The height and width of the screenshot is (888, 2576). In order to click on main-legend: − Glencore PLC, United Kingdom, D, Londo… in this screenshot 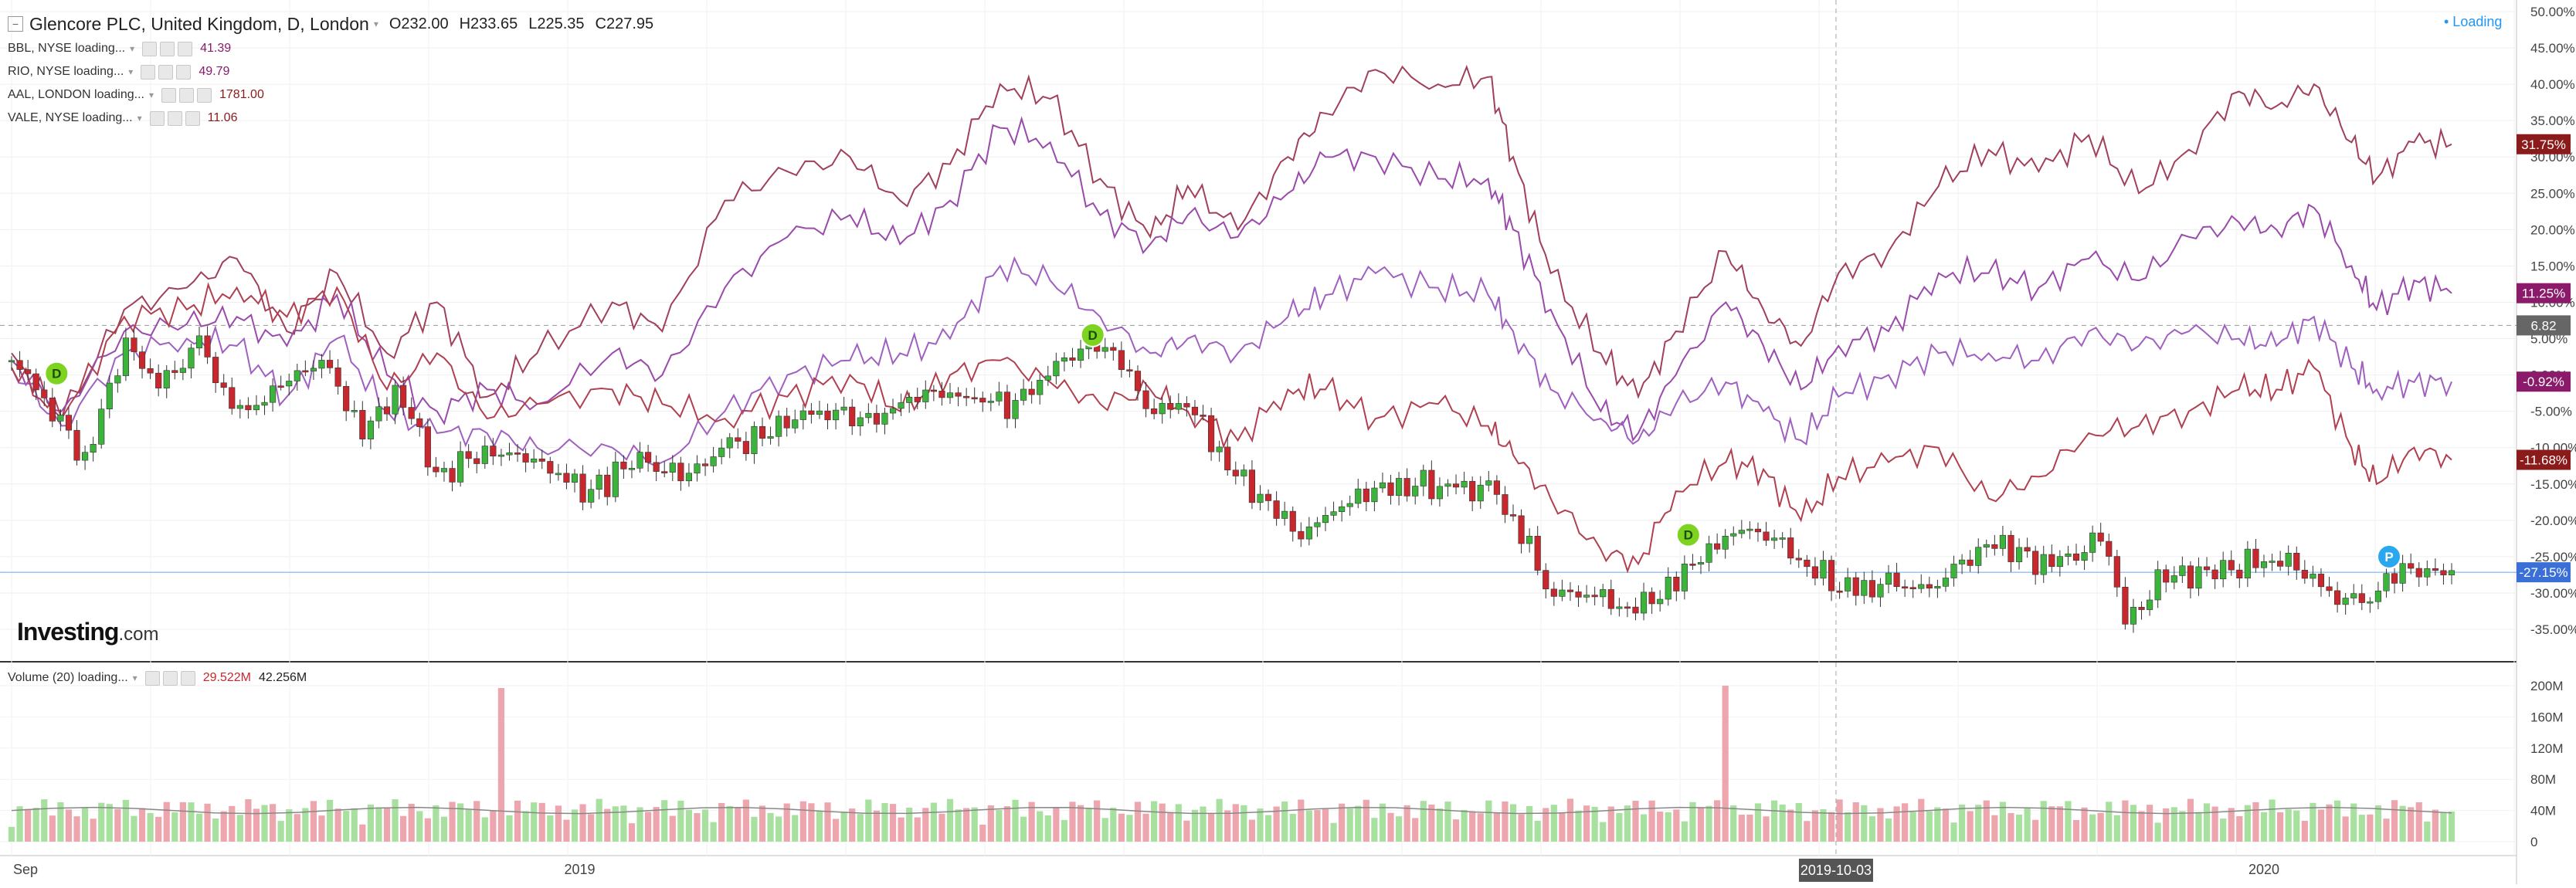, I will do `click(331, 24)`.